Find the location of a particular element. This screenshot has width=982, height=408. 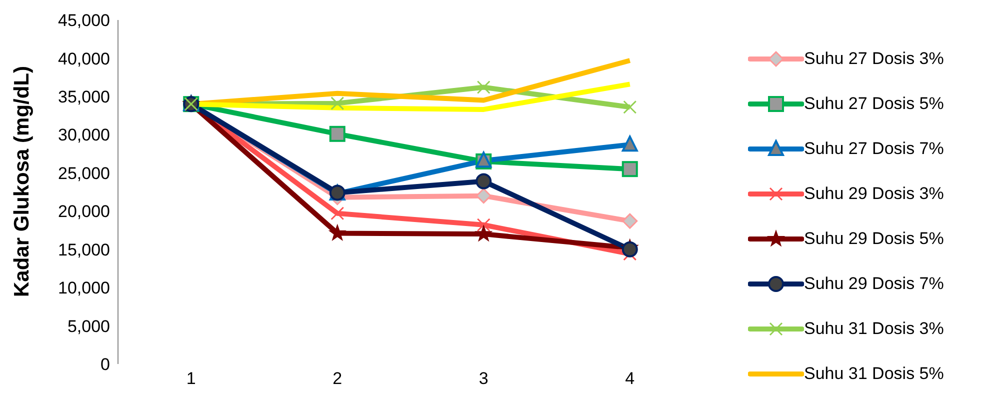

x-tick-label: 1 is located at coordinates (191, 378).